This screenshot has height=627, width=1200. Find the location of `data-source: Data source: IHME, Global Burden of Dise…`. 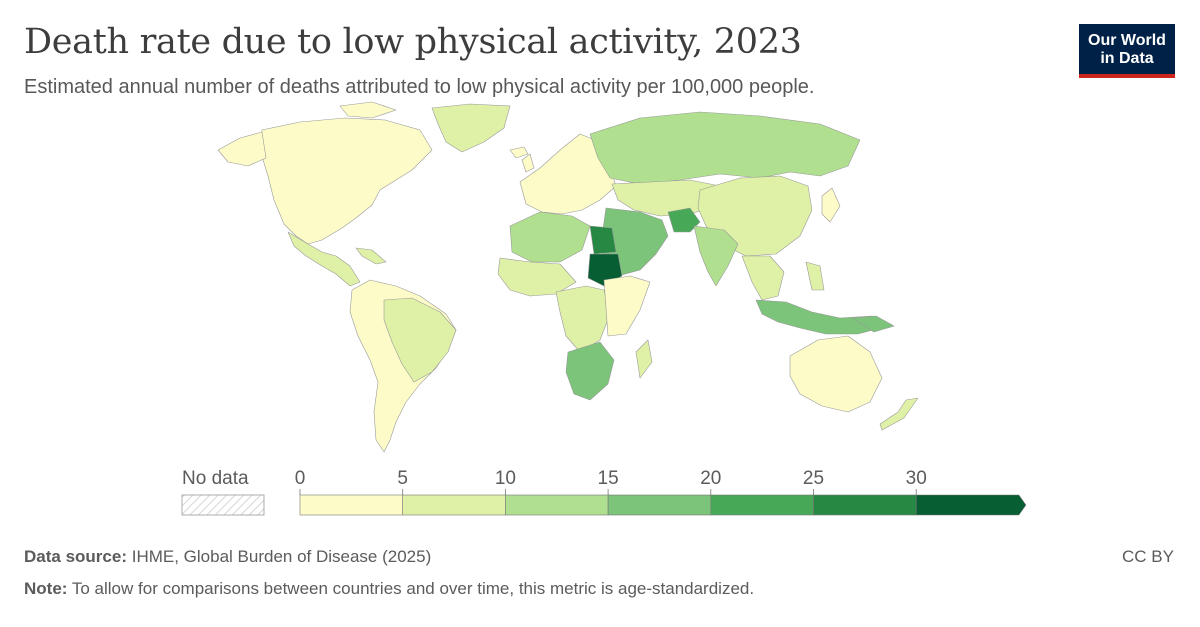

data-source: Data source: IHME, Global Burden of Dise… is located at coordinates (227, 557).